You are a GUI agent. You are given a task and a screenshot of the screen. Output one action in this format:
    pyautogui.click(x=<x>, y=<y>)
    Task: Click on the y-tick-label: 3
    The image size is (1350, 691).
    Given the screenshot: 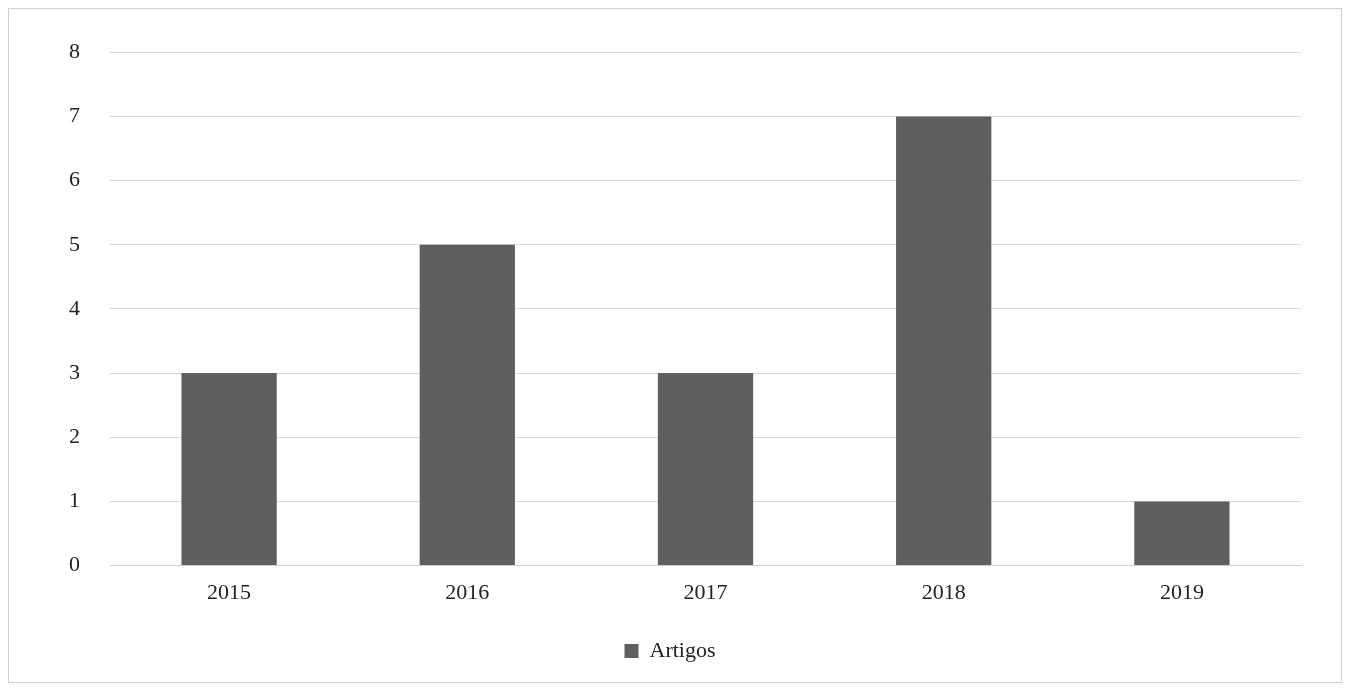 What is the action you would take?
    pyautogui.click(x=74, y=371)
    